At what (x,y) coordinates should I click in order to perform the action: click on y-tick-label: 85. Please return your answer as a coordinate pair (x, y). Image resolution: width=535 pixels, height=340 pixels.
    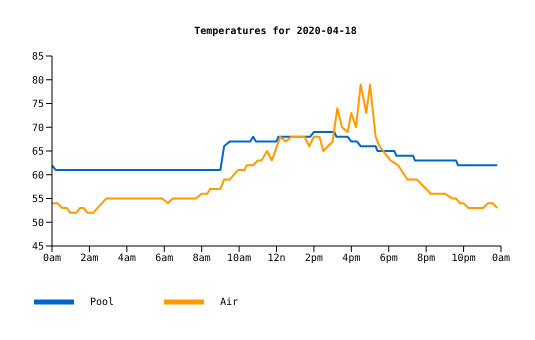
    Looking at the image, I should click on (38, 57).